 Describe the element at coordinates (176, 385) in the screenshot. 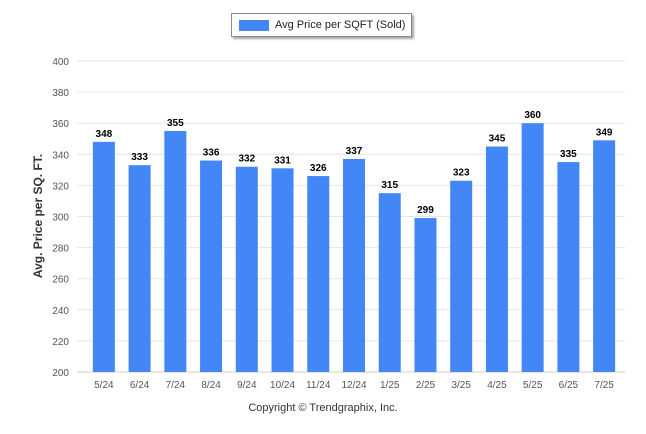

I see `x-tick-label: 7/24` at that location.